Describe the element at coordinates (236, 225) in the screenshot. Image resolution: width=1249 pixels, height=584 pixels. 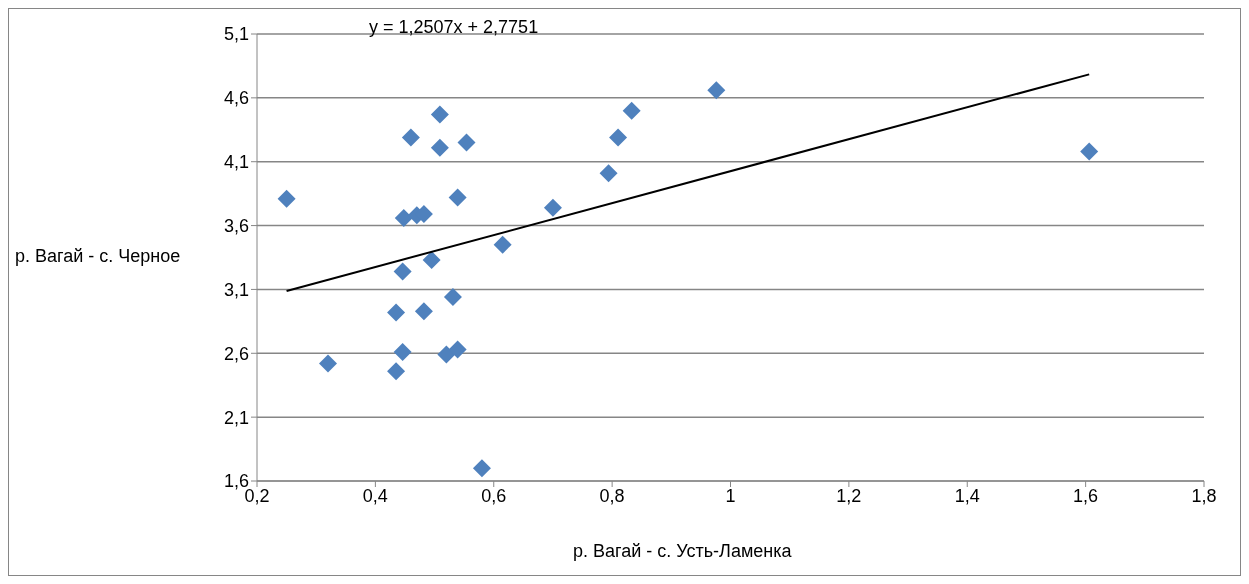
I see `y-tick-label: 3,6` at that location.